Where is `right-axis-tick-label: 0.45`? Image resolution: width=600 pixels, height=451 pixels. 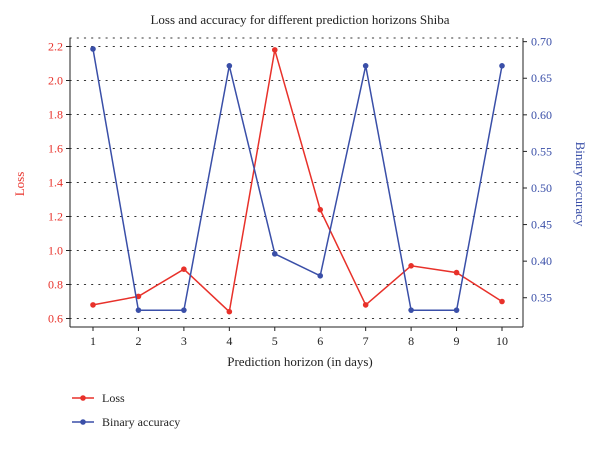 right-axis-tick-label: 0.45 is located at coordinates (541, 225).